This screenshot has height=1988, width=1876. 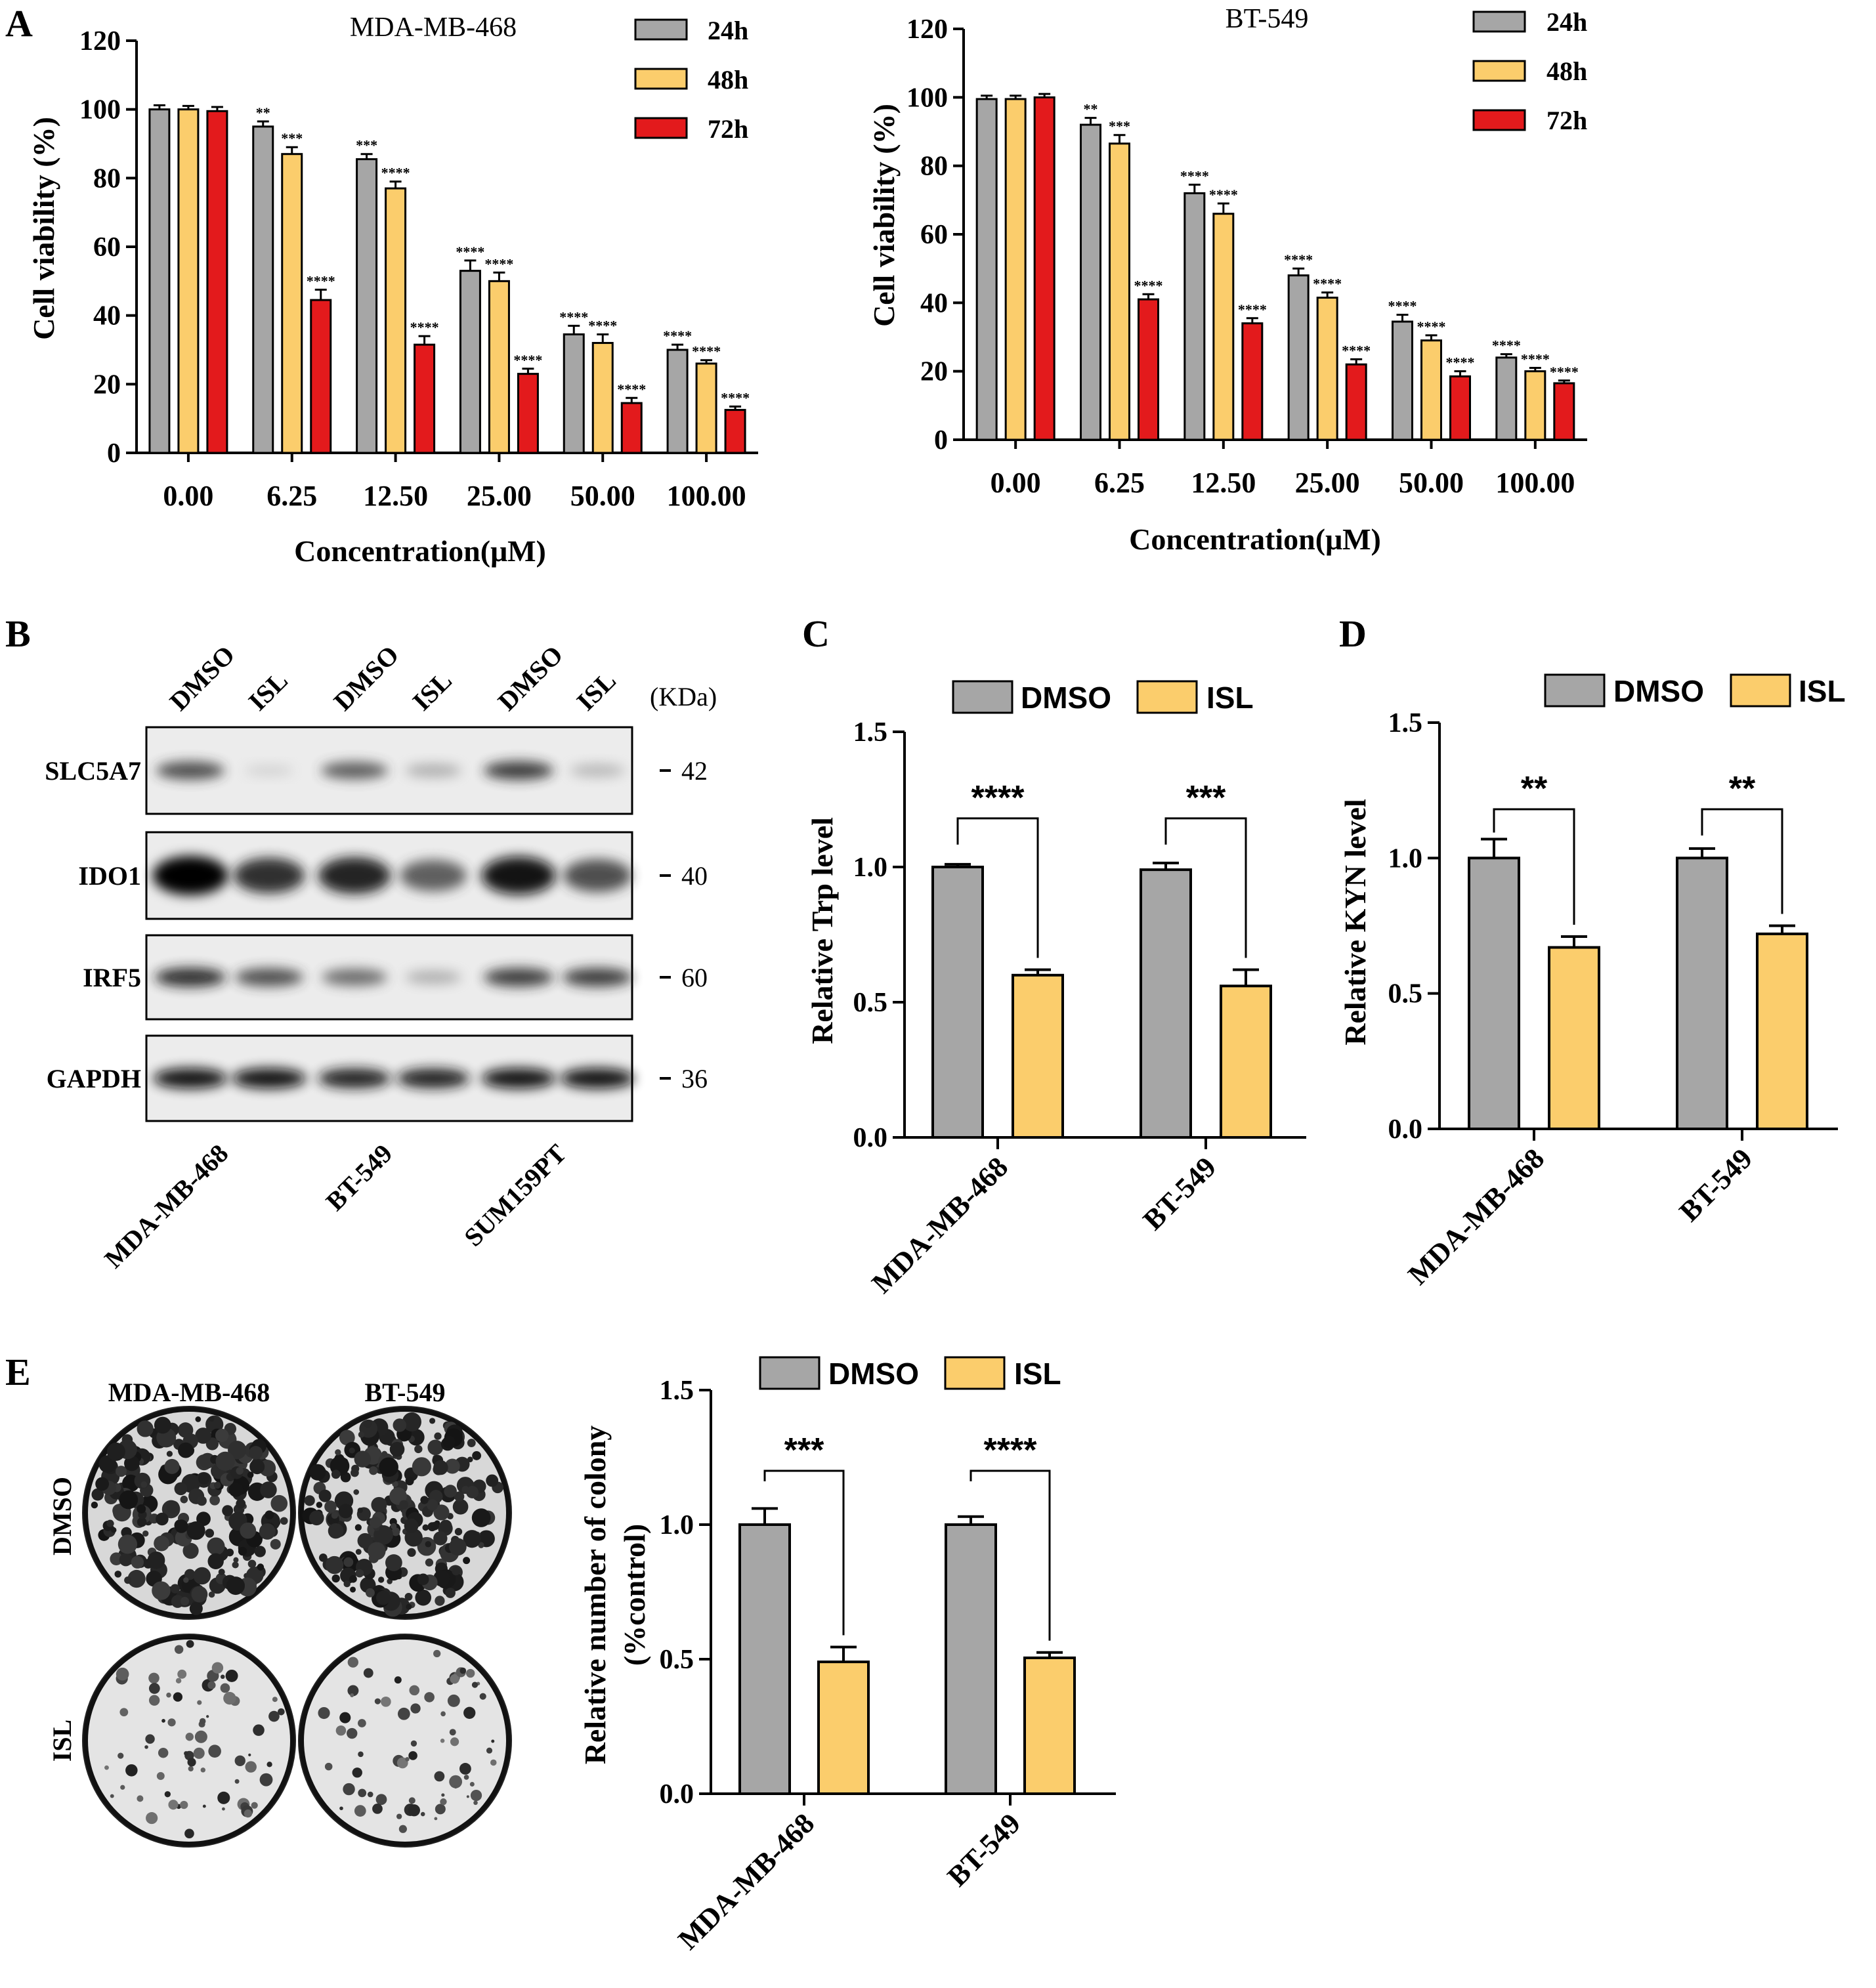 I want to click on legend-label-dmso: DMSO, so click(x=1066, y=698).